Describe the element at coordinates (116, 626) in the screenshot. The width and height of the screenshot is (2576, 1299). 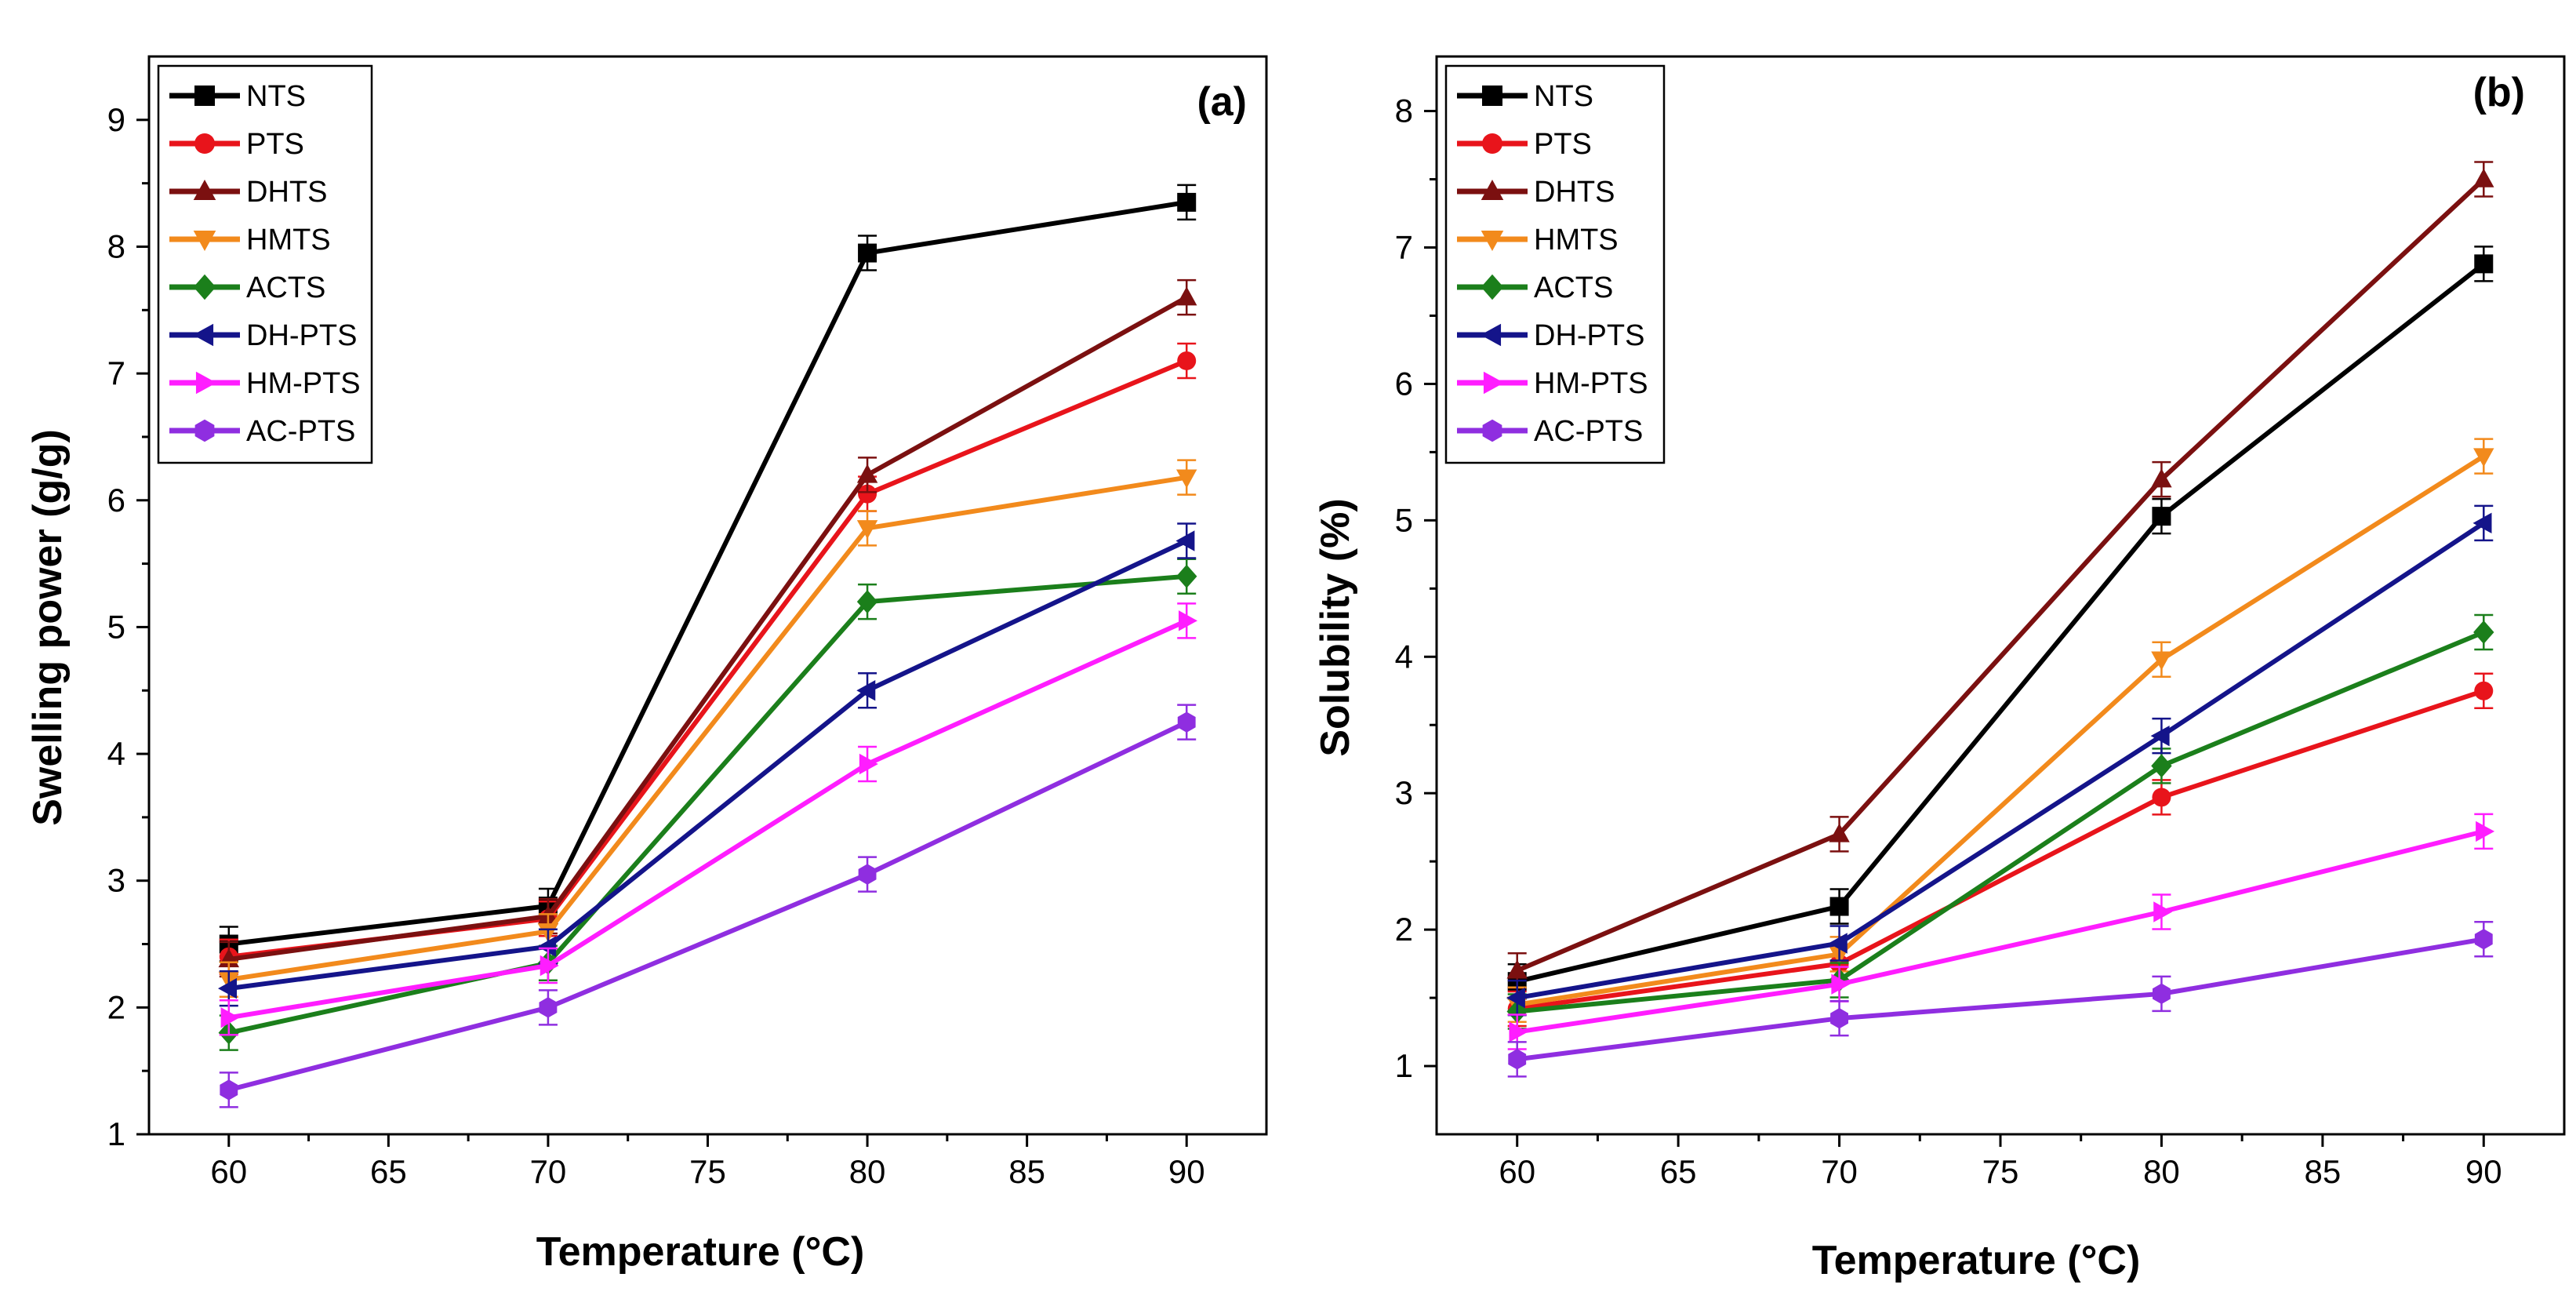
I see `y-tick-label: 5` at that location.